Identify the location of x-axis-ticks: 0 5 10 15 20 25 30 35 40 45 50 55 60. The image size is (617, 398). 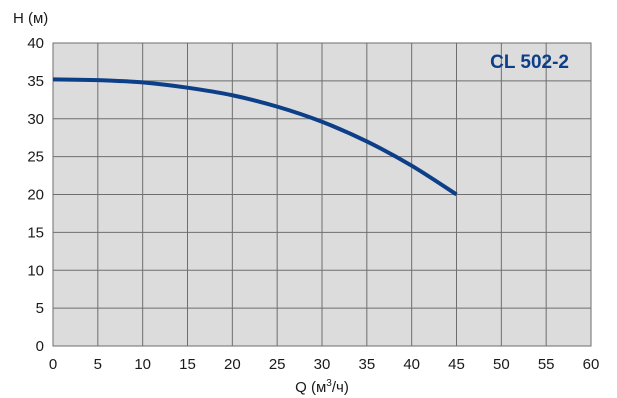
(324, 364).